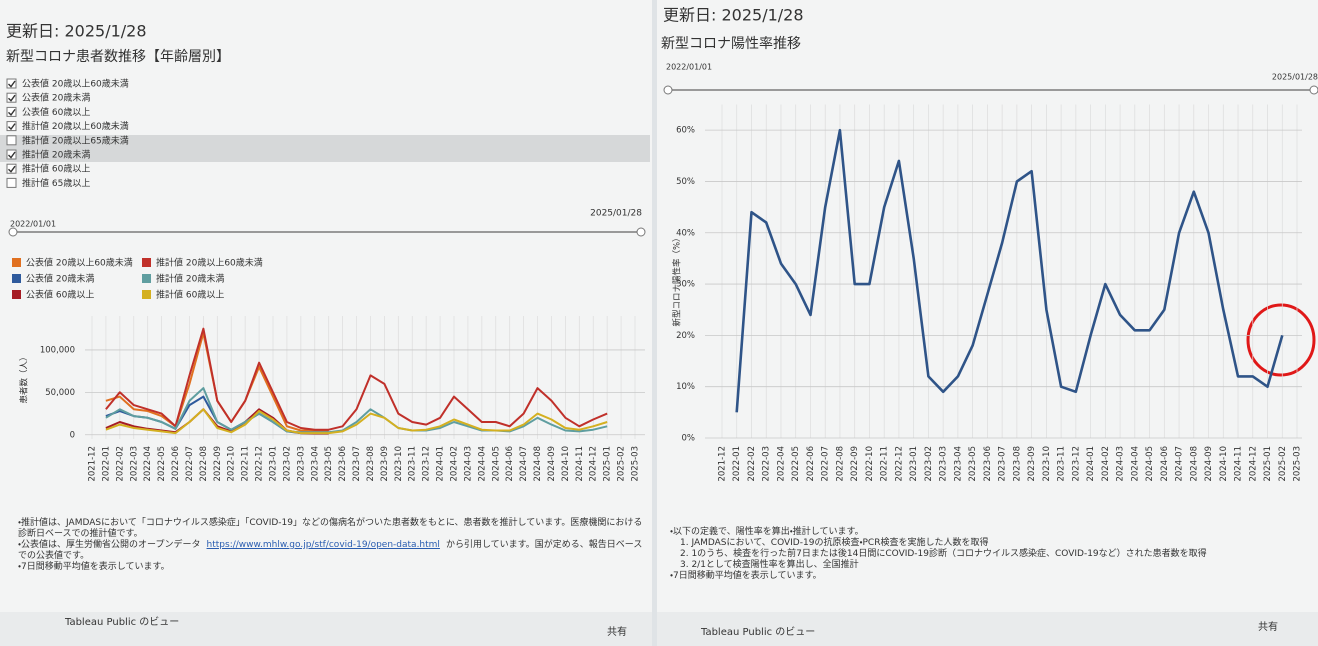  What do you see at coordinates (209, 263) in the screenshot?
I see `legend-label: 推計値 20歳以上60歳未満` at bounding box center [209, 263].